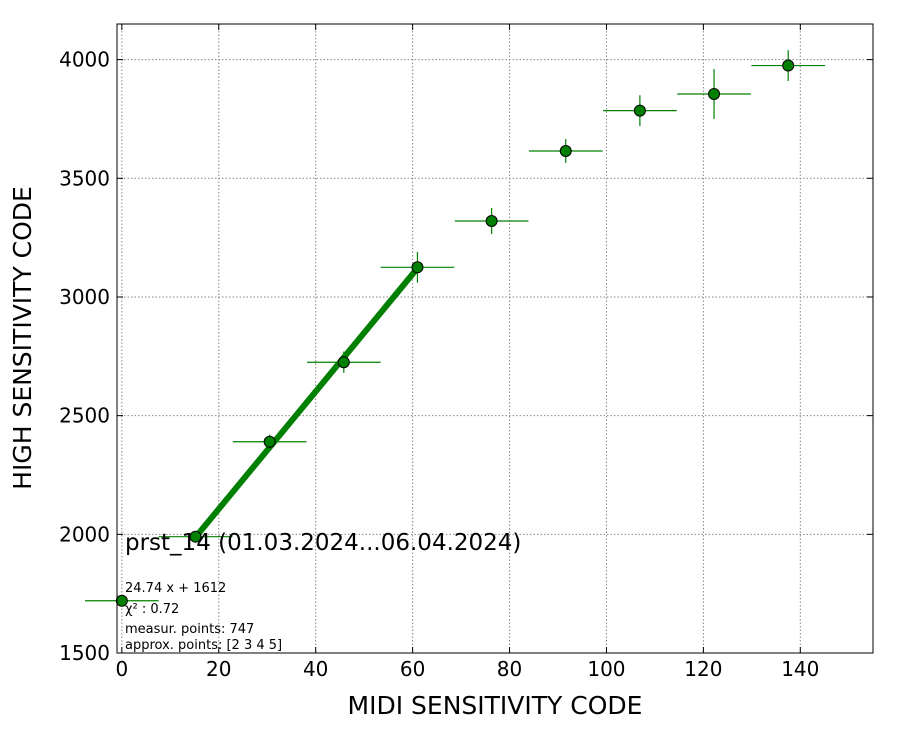 Image resolution: width=900 pixels, height=750 pixels. What do you see at coordinates (509, 669) in the screenshot?
I see `x-tick-label: 80` at bounding box center [509, 669].